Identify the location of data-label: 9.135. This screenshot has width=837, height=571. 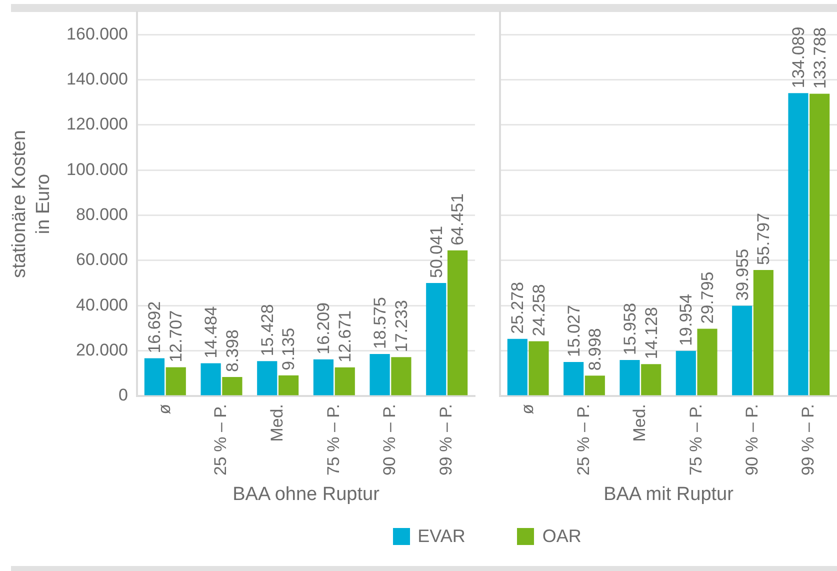
(288, 349).